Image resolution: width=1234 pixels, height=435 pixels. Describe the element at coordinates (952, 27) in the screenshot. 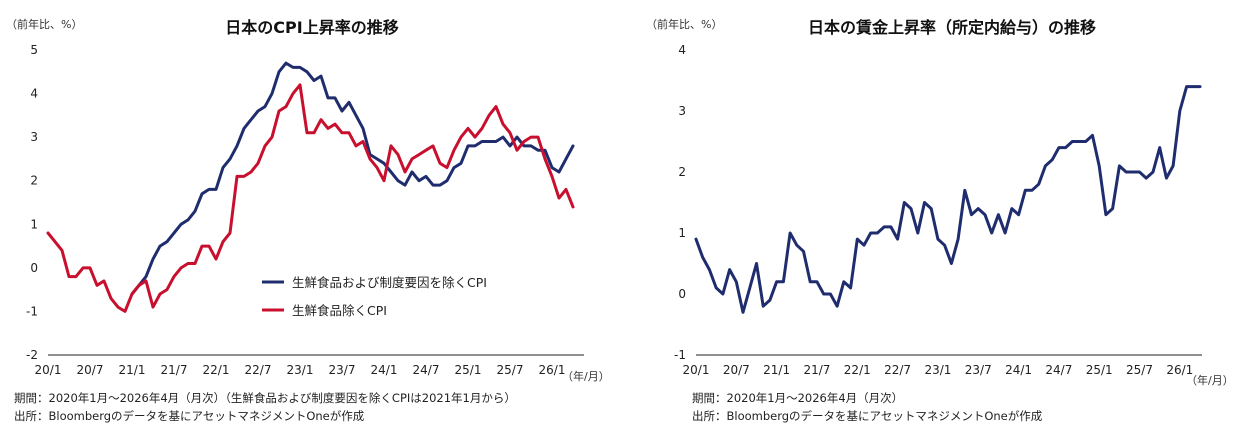

I see `wage-chart-title: 日本の賃金上昇率（所定内給与）の推移` at that location.